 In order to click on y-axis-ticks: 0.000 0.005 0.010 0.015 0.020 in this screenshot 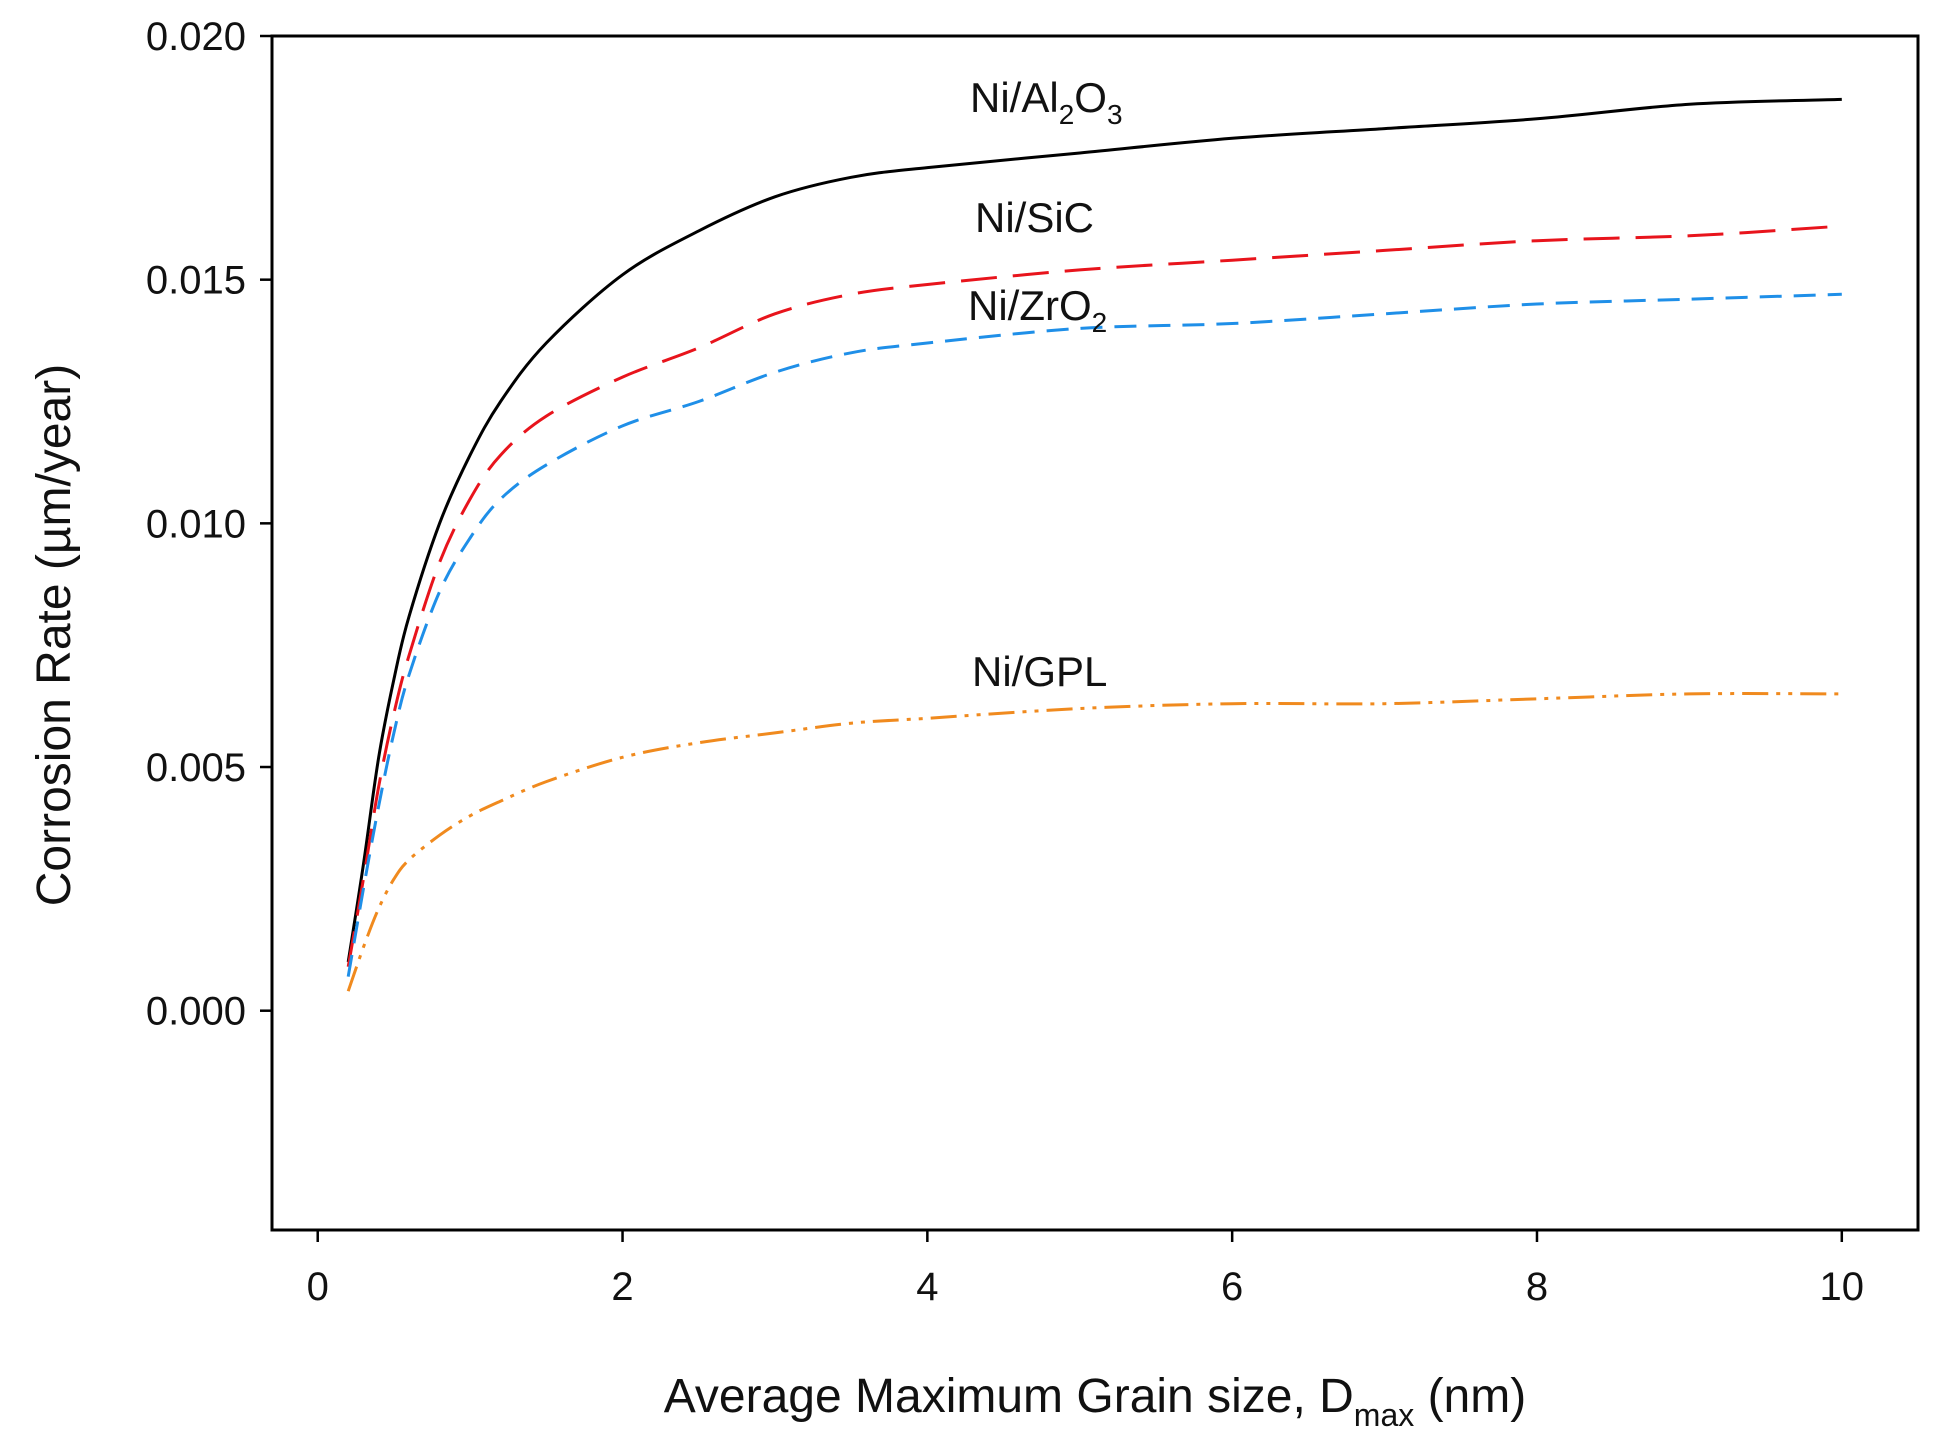, I will do `click(209, 524)`.